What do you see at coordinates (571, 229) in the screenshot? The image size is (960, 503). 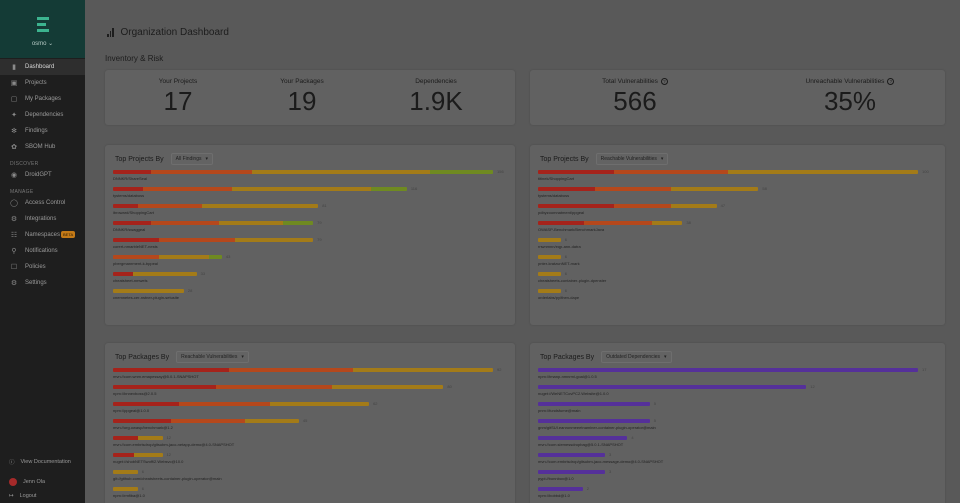 I see `bar-label: OWASP-Benchmark/BenchmarkJava` at bounding box center [571, 229].